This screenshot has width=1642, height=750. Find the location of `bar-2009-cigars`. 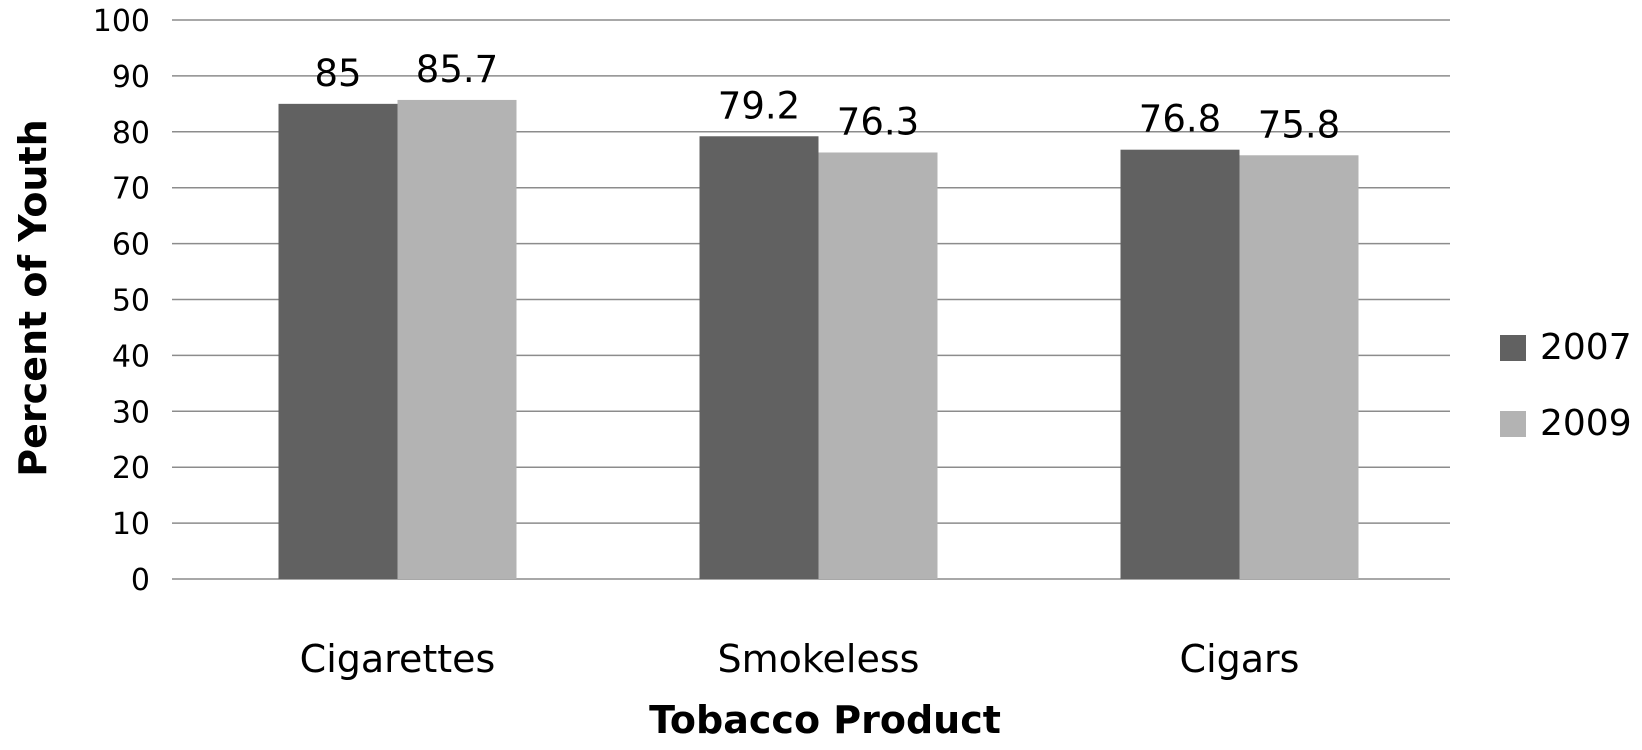

bar-2009-cigars is located at coordinates (1299, 367).